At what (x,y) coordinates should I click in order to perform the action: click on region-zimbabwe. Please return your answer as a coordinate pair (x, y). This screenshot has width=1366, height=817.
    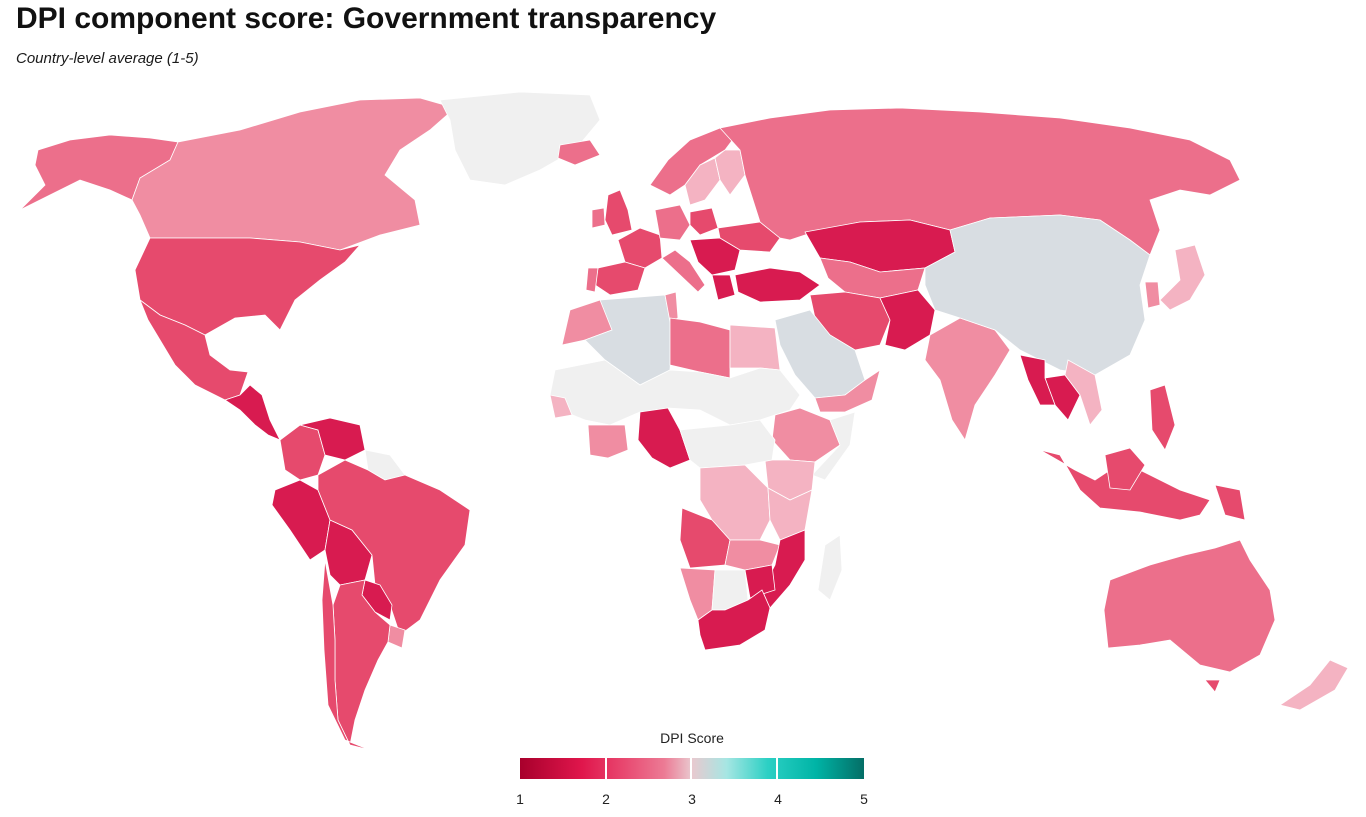
    Looking at the image, I should click on (760, 581).